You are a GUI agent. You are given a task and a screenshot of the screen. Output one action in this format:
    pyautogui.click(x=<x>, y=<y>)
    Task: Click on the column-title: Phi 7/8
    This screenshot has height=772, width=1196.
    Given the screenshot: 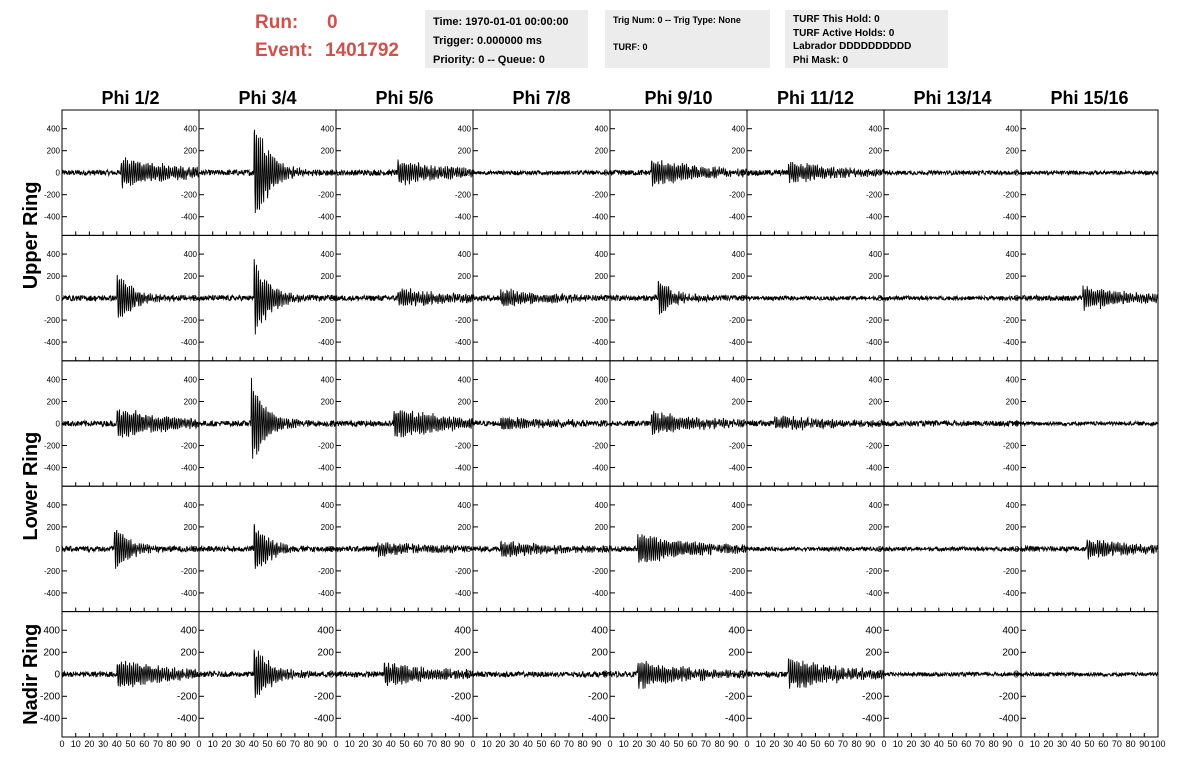 What is the action you would take?
    pyautogui.click(x=541, y=98)
    